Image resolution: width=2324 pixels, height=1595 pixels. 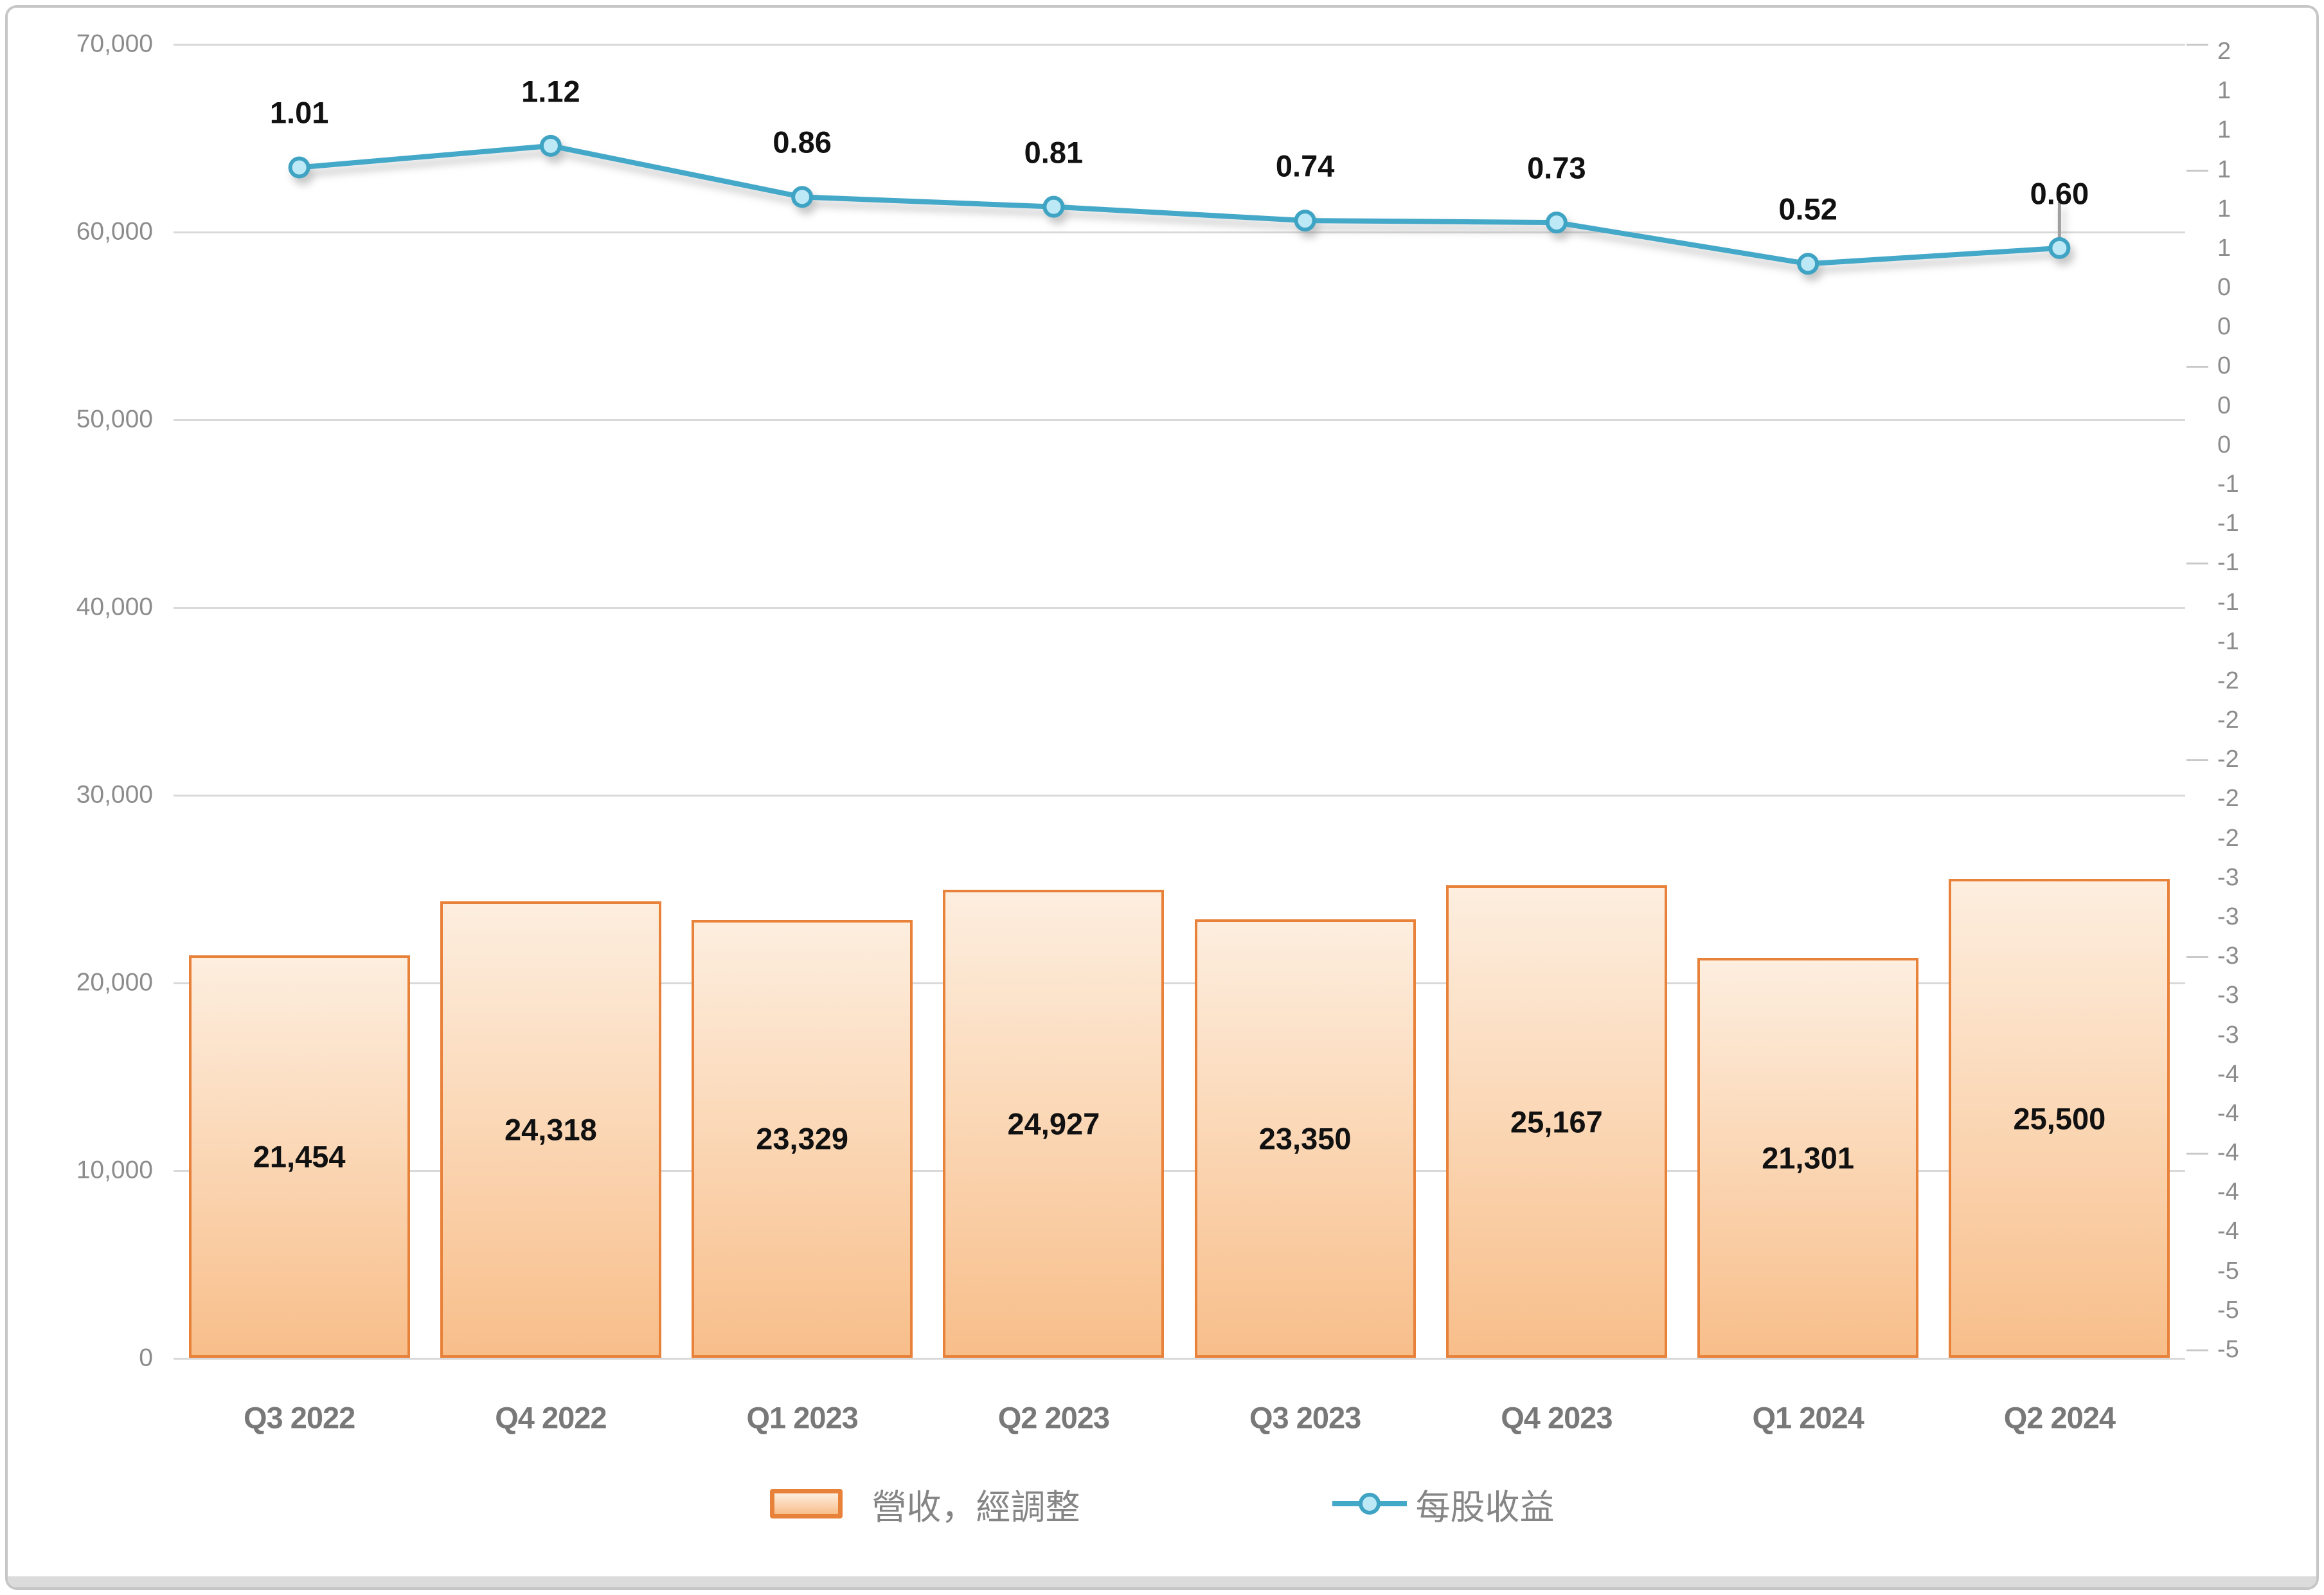 I want to click on eps-line-layer, so click(x=1180, y=204).